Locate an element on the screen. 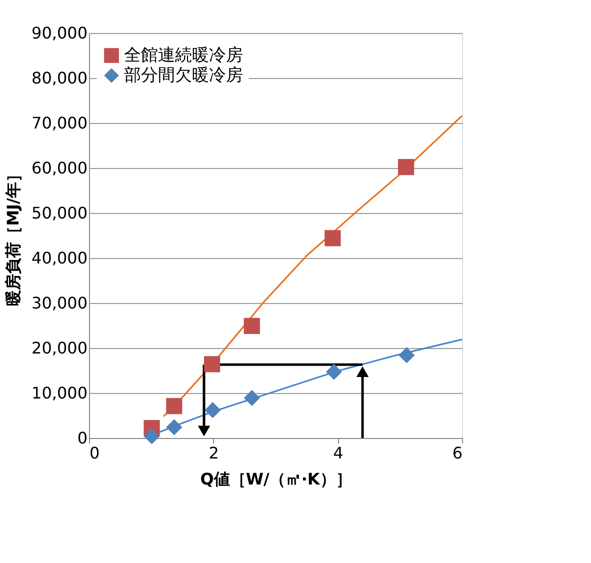  x-axis-title: Q値［W/（㎡·K）］ is located at coordinates (276, 479).